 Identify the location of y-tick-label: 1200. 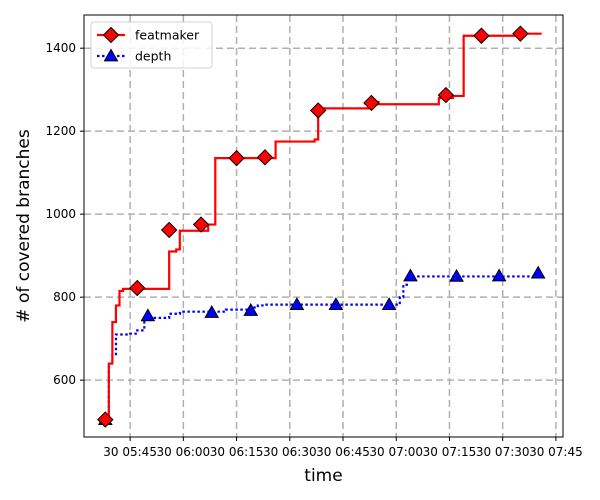
(60, 131).